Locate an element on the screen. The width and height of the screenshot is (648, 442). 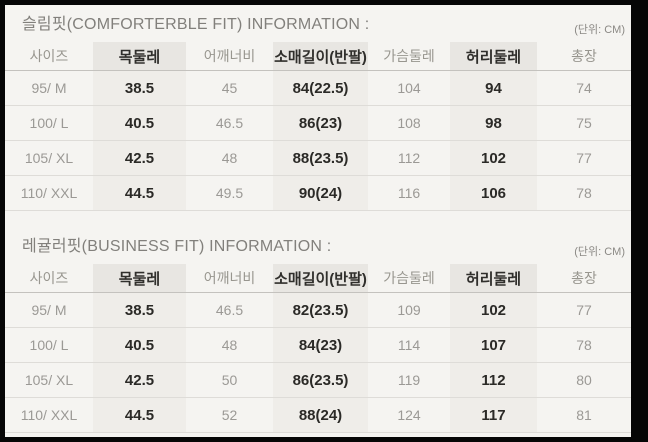
cell-chest: 109 is located at coordinates (409, 310).